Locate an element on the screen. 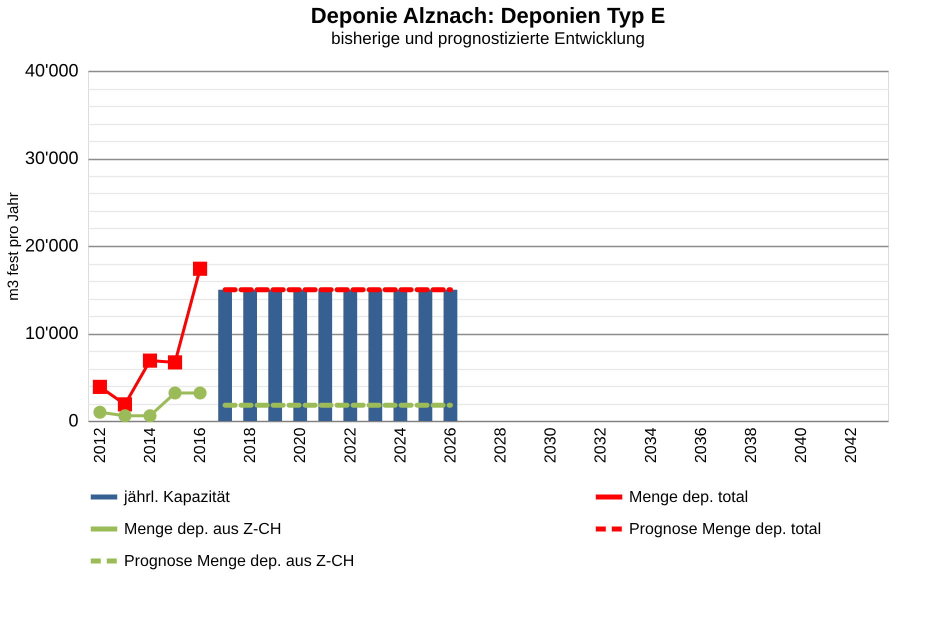 This screenshot has width=947, height=633. y-tick-label: 20'000 is located at coordinates (51, 246).